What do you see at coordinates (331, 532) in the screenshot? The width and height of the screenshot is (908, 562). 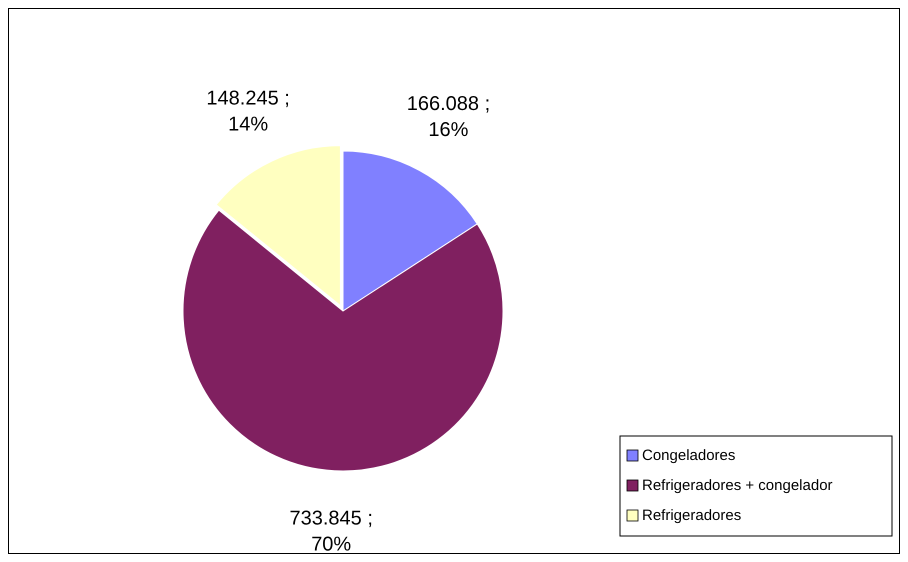 I see `data-label: 733.845 ; 70%` at bounding box center [331, 532].